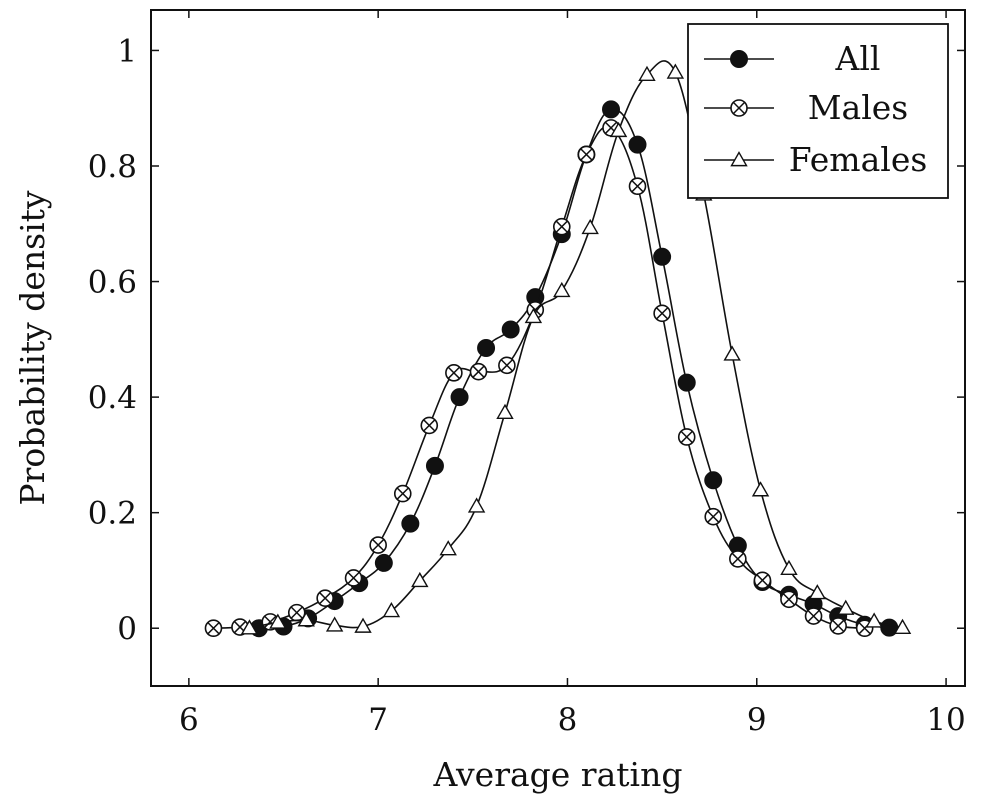 This screenshot has height=800, width=981. What do you see at coordinates (112, 514) in the screenshot?
I see `y-tick-label: 0.2` at bounding box center [112, 514].